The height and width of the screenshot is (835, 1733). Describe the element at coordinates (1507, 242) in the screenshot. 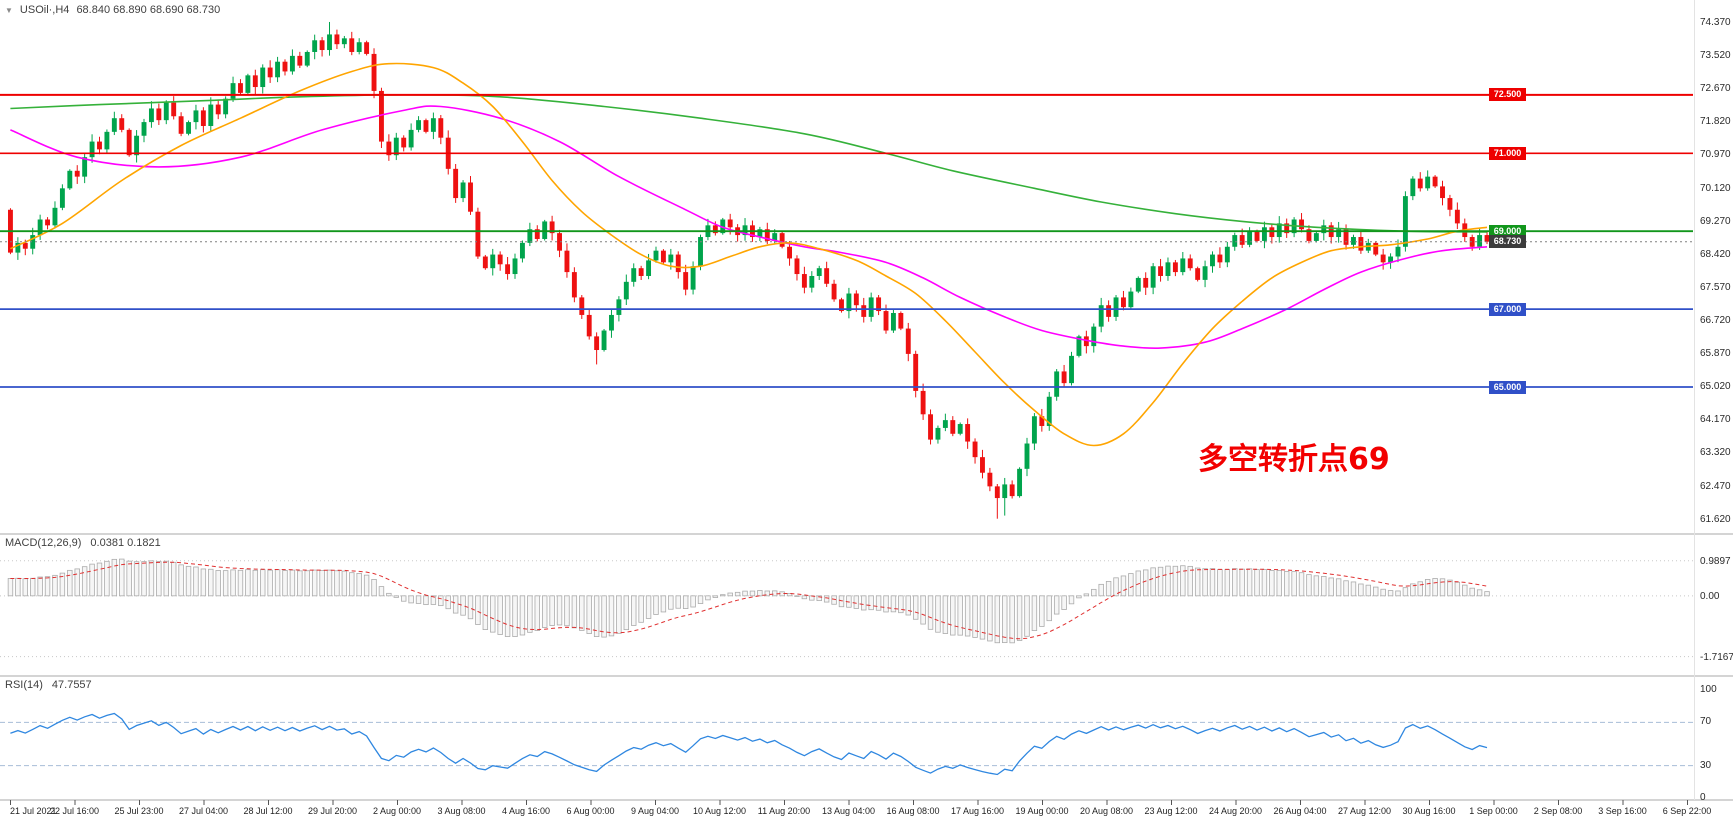

I see `price-line-label: 68.730` at that location.